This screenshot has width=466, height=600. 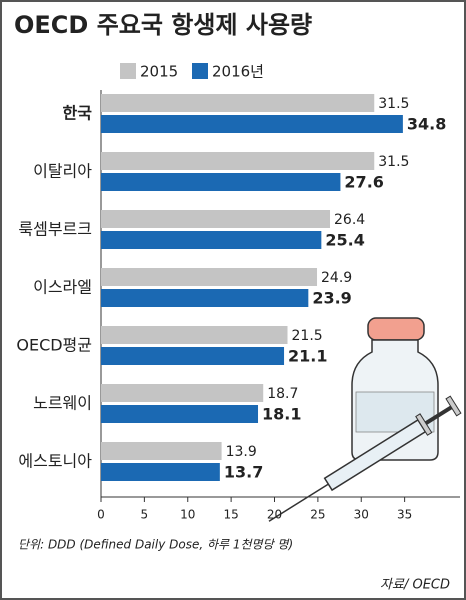 I want to click on chart-title: OECD 주요국 항생제 사용량, so click(x=163, y=25).